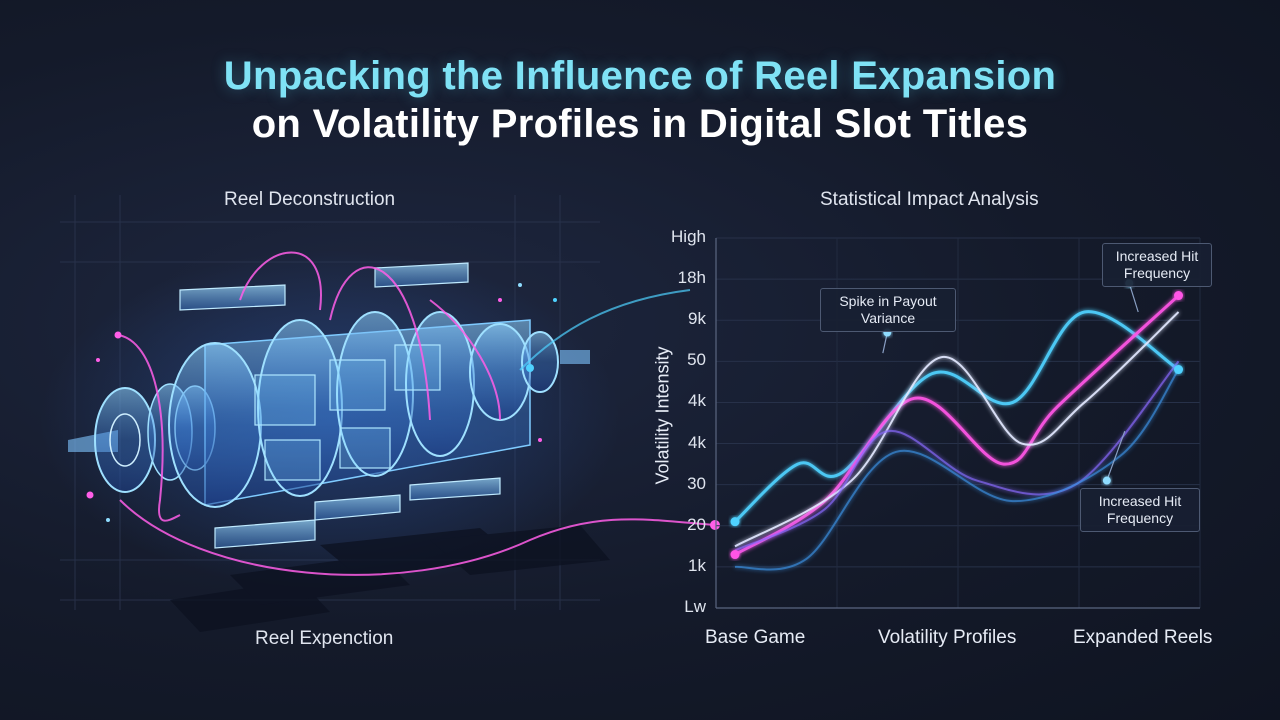  Describe the element at coordinates (1143, 637) in the screenshot. I see `x-tick-label: Expanded Reels` at that location.